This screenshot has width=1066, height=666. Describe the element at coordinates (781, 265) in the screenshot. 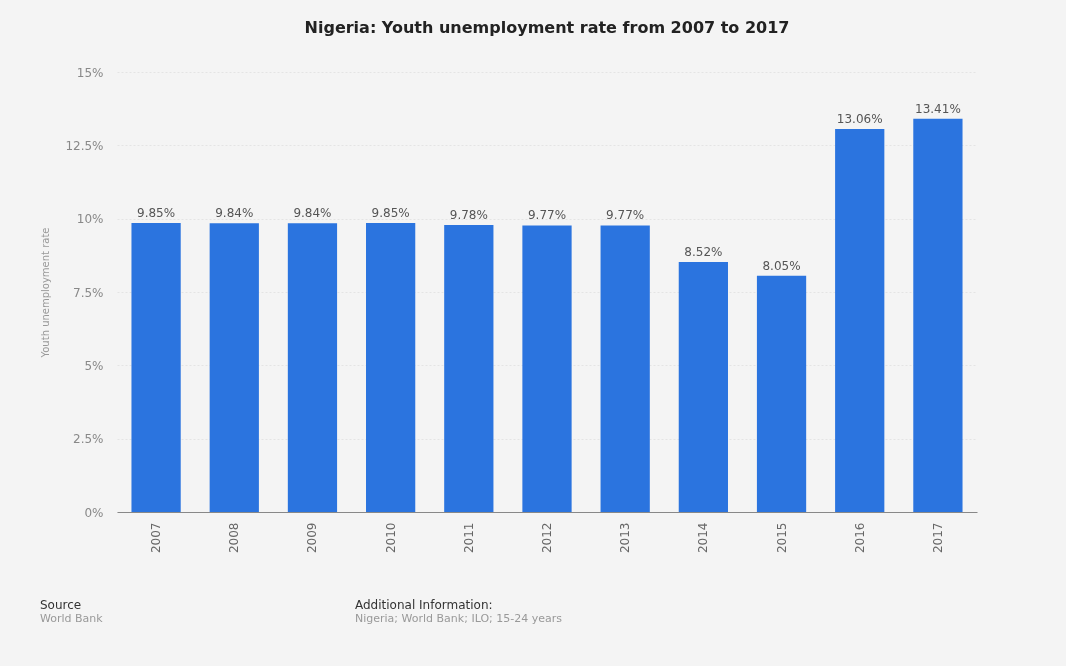

I see `data-label: 8.05%` at that location.